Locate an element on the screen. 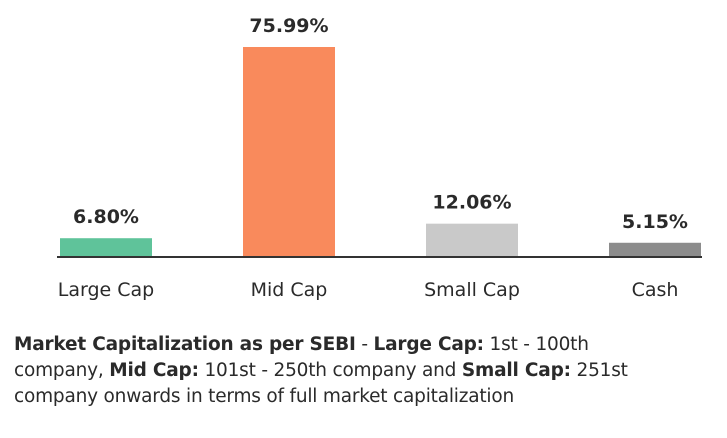 The height and width of the screenshot is (438, 727). category-label-large-cap: Large Cap is located at coordinates (106, 290).